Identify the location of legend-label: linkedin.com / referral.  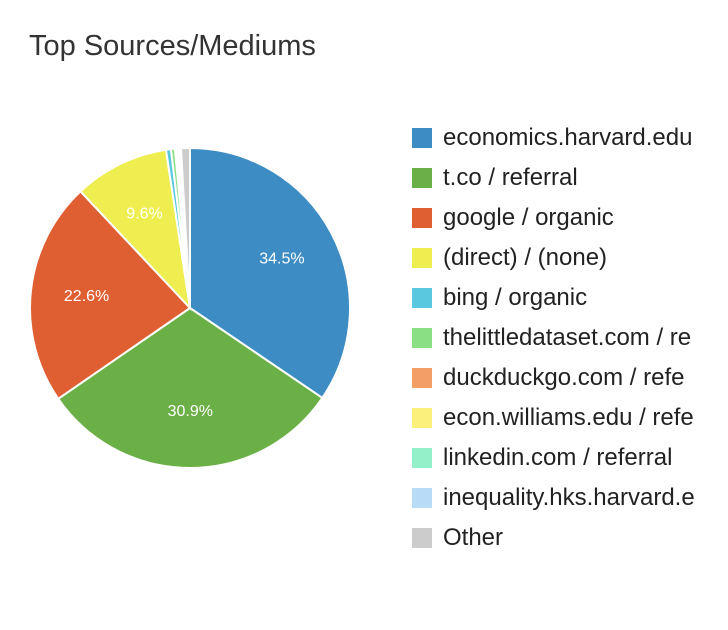
(558, 457).